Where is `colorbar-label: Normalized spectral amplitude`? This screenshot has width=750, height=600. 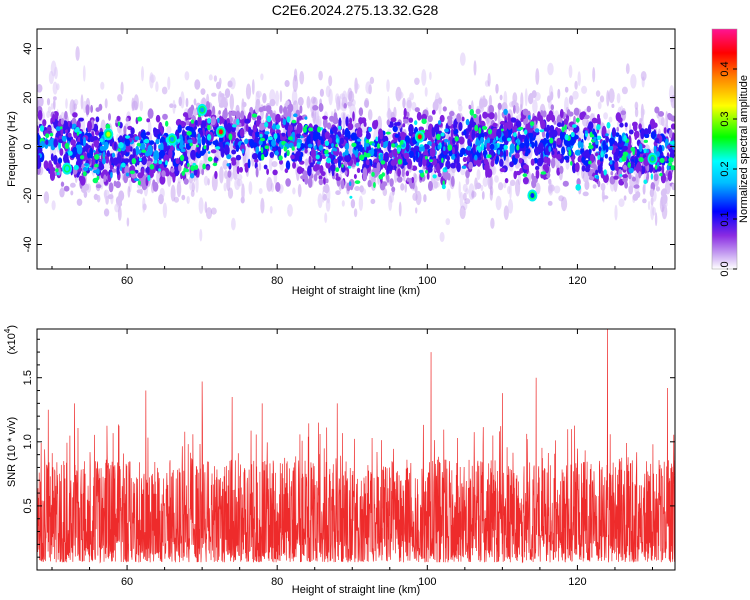 colorbar-label: Normalized spectral amplitude is located at coordinates (744, 149).